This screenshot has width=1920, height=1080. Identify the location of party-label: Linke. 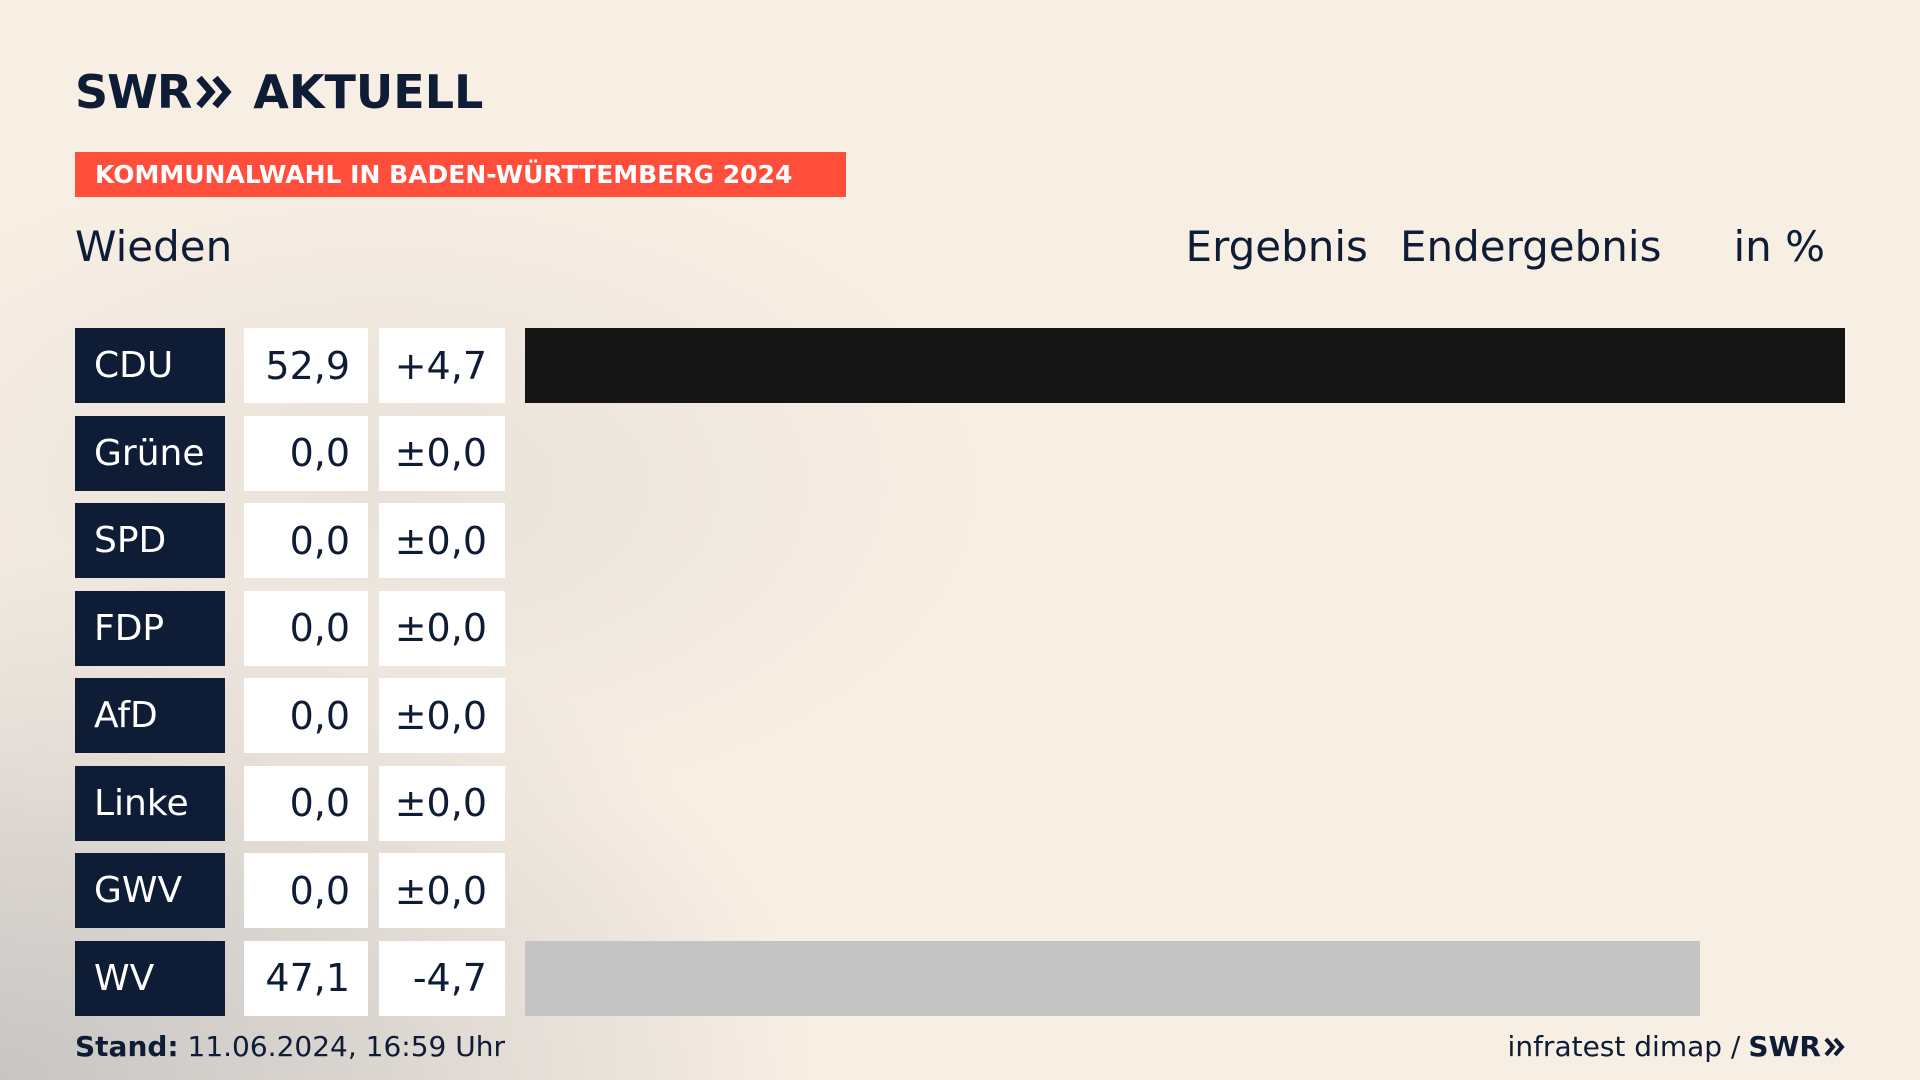
(150, 803).